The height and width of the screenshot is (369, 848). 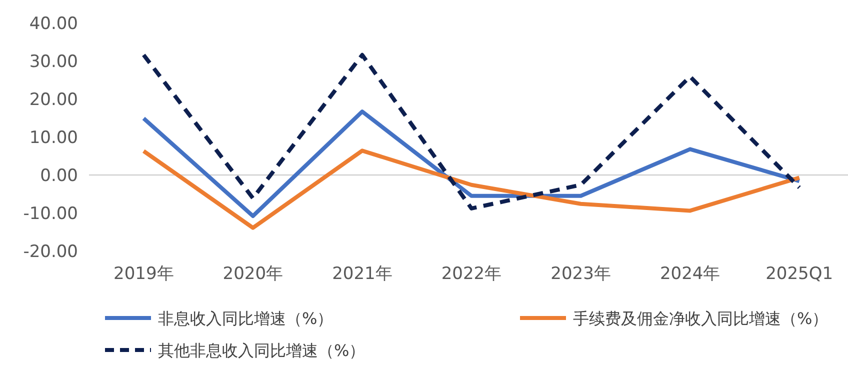 What do you see at coordinates (53, 100) in the screenshot?
I see `y-tick-label: 20.00` at bounding box center [53, 100].